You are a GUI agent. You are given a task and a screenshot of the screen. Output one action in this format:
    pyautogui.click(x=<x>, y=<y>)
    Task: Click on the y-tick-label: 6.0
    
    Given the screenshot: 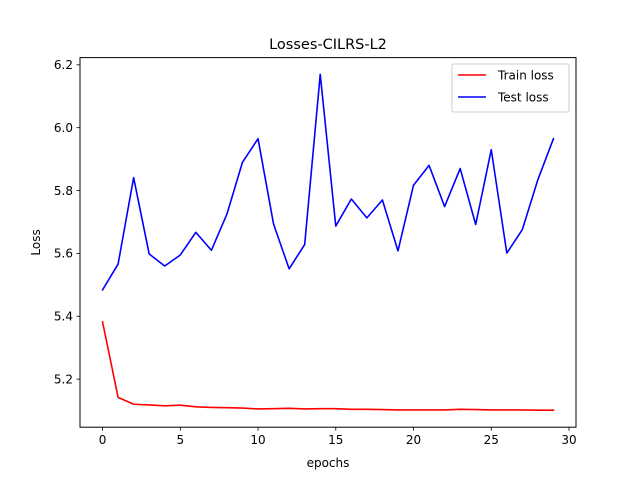 What is the action you would take?
    pyautogui.click(x=63, y=128)
    